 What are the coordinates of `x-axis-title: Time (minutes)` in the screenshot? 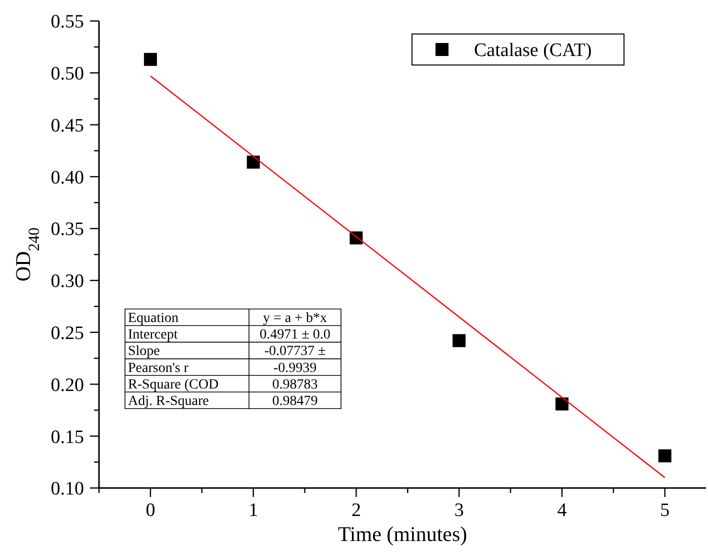 It's located at (403, 534).